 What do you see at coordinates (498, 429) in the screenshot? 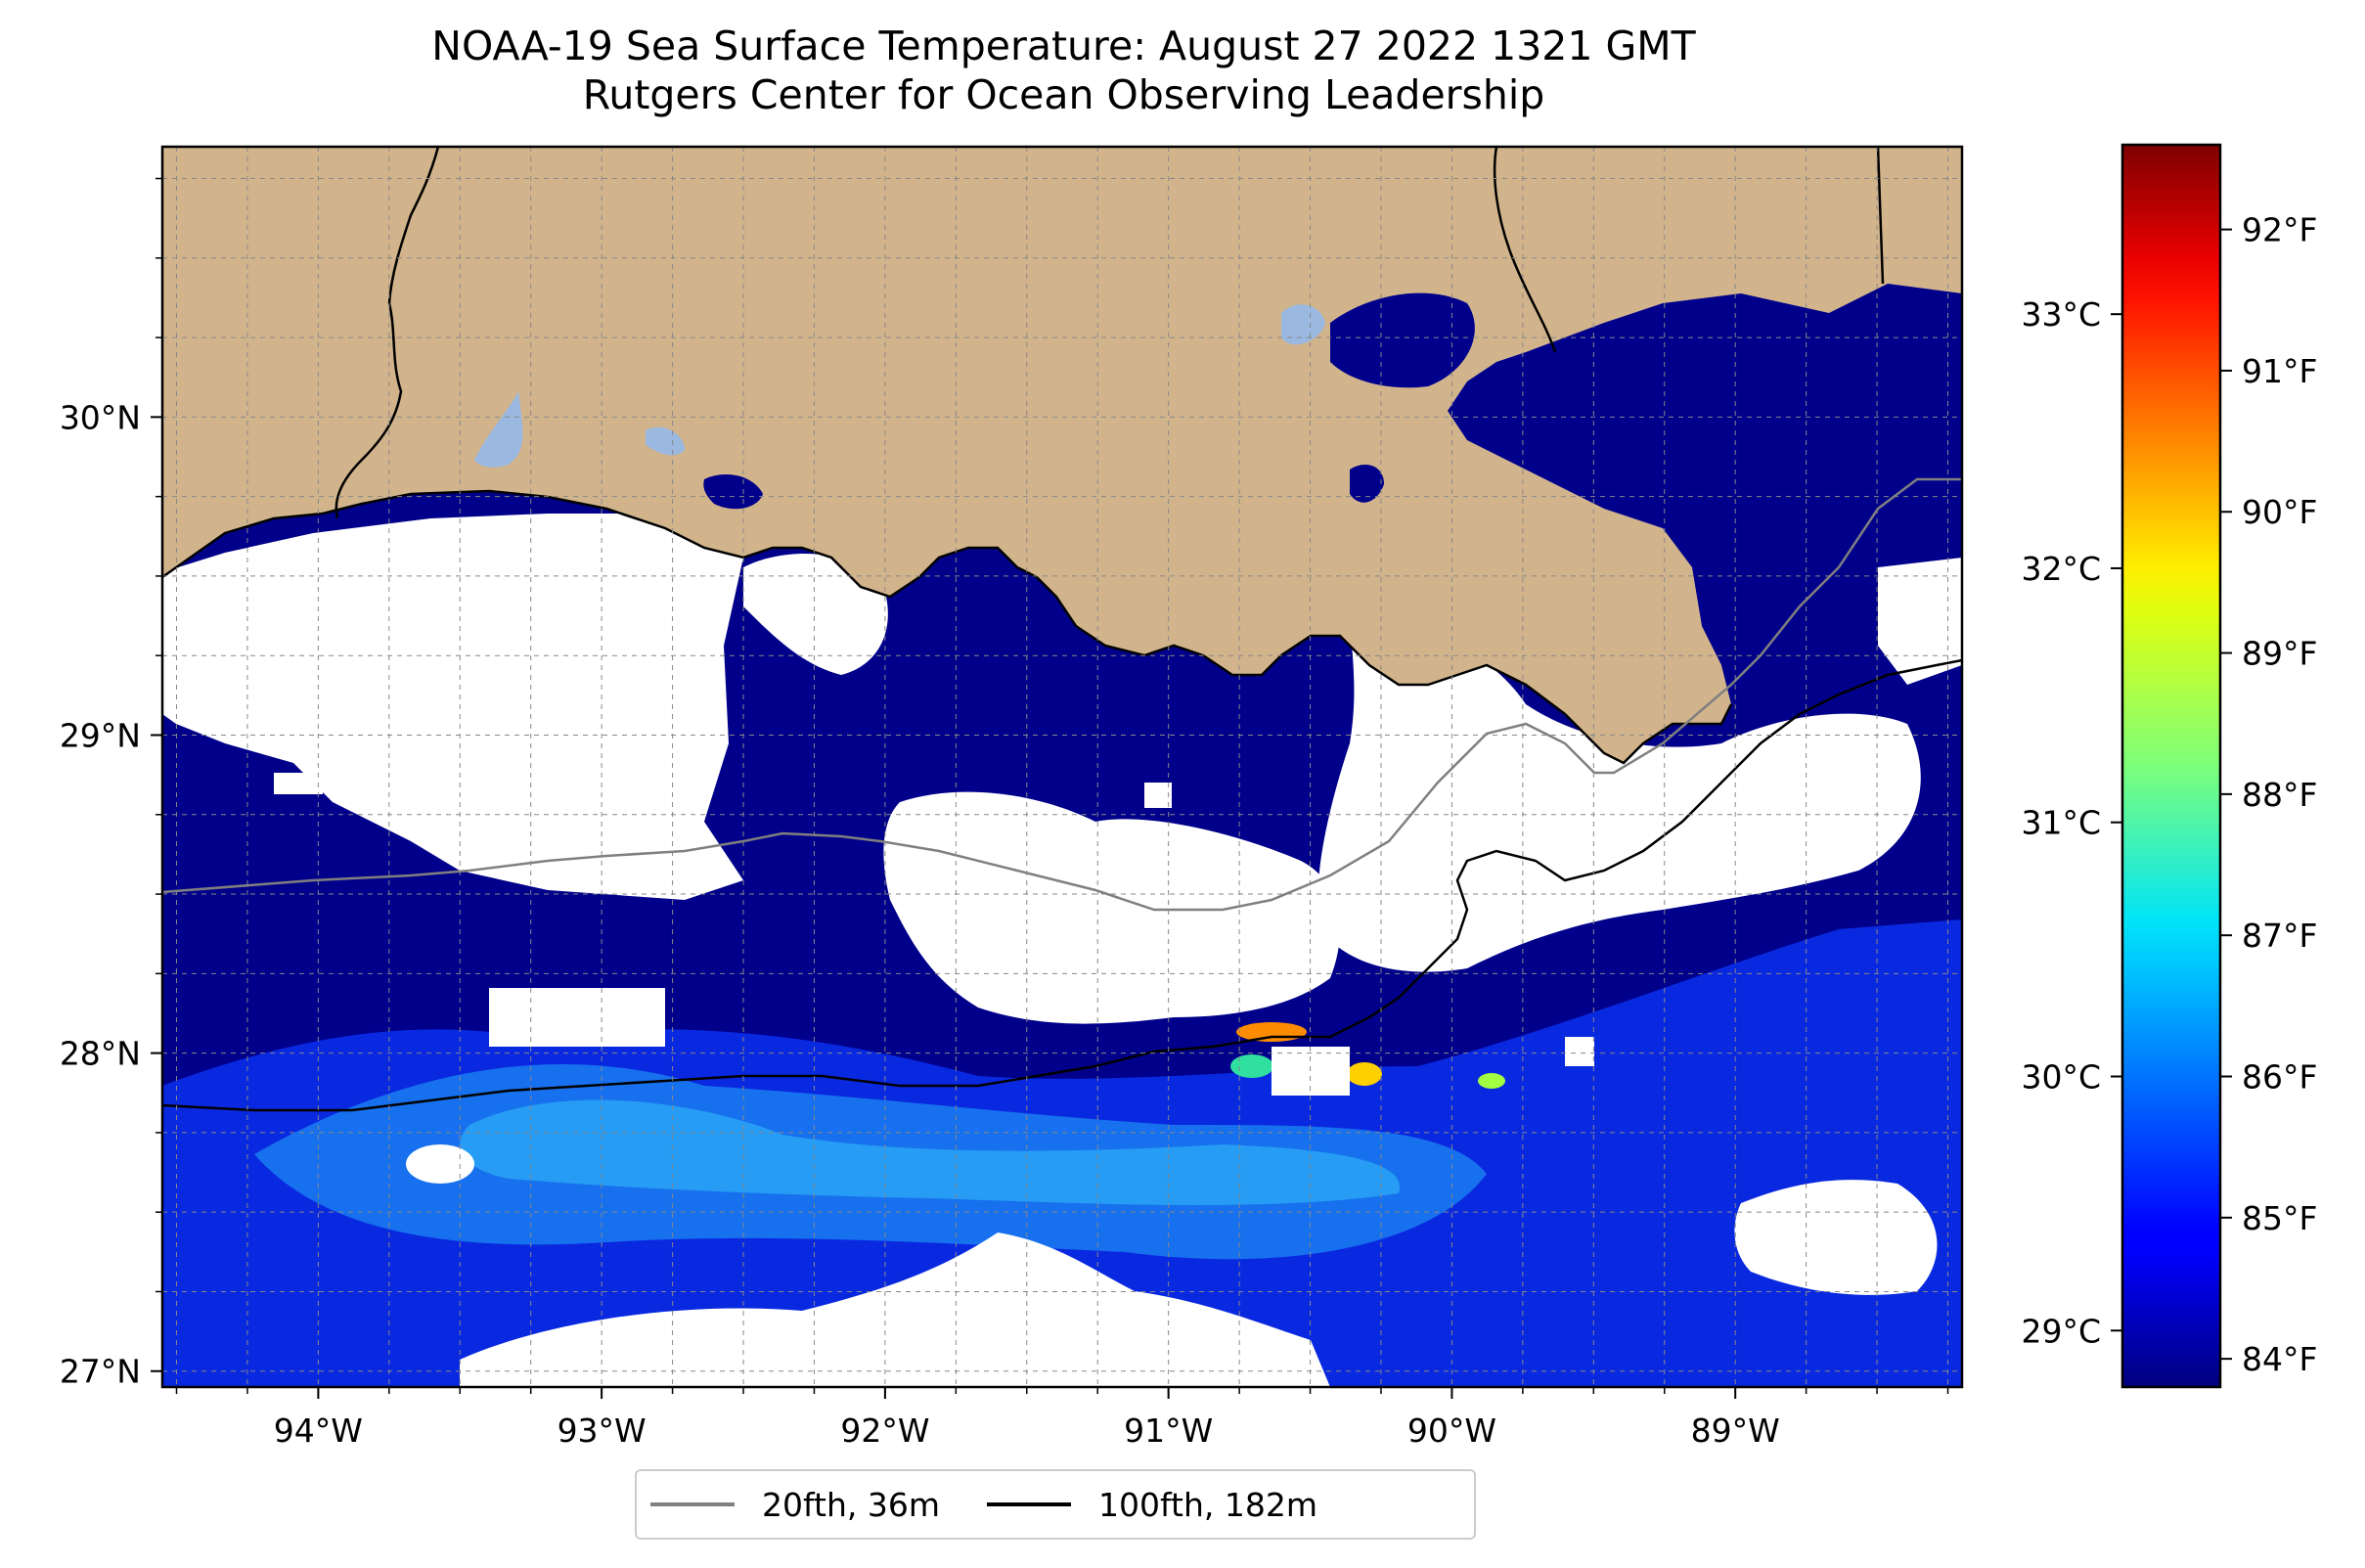
I see `lake-west` at bounding box center [498, 429].